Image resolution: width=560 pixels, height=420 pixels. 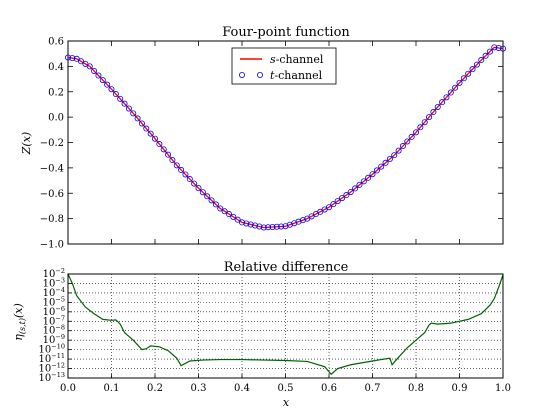 What do you see at coordinates (112, 388) in the screenshot?
I see `x-tick-label: 0.1` at bounding box center [112, 388].